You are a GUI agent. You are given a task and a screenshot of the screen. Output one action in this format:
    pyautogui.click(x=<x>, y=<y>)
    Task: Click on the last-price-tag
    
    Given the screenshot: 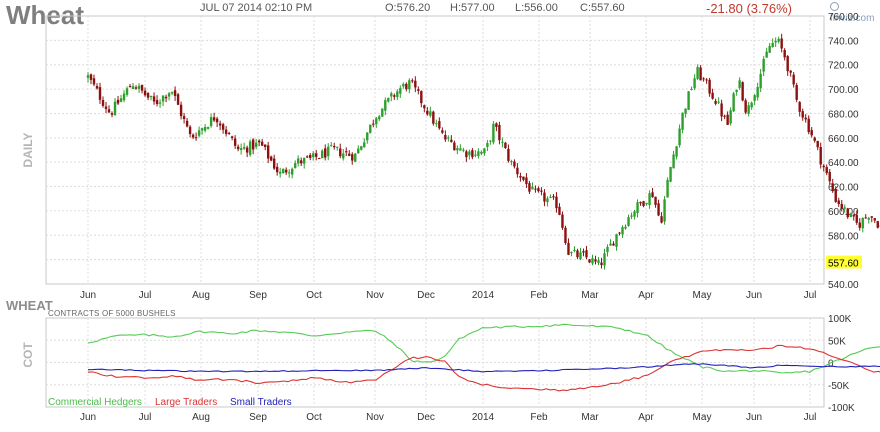 What is the action you would take?
    pyautogui.click(x=844, y=262)
    